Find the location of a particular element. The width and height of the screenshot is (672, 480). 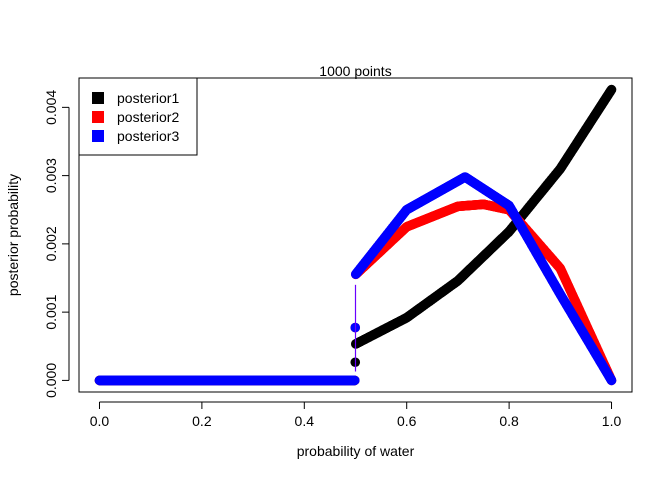

y-axis-label: posterior probability is located at coordinates (13, 235).